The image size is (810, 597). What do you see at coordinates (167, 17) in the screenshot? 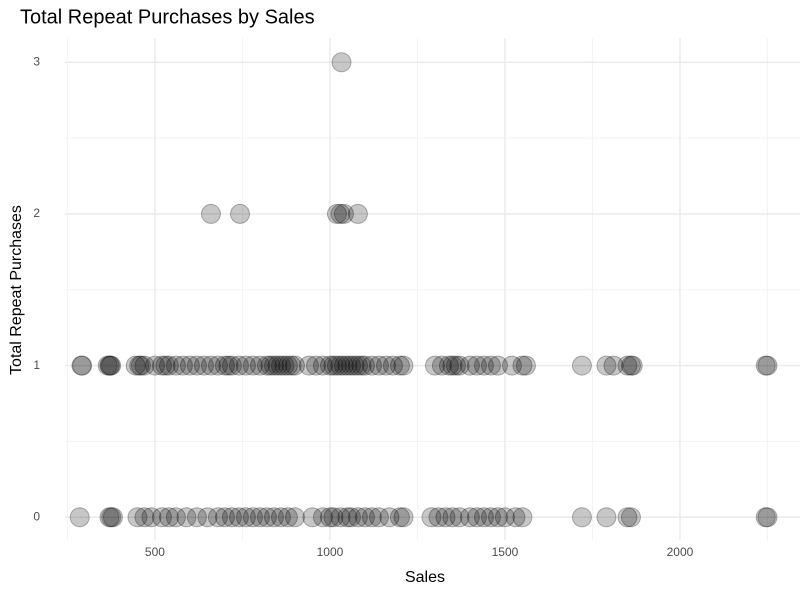
I see `chart-title: Total Repeat Purchases by Sales` at bounding box center [167, 17].